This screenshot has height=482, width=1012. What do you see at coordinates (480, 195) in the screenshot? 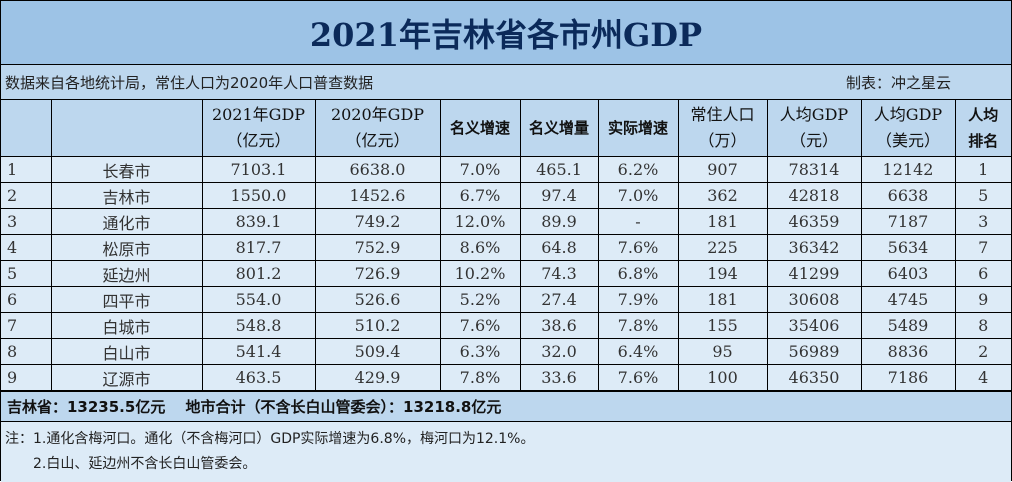
I see `table-cell: 6.7%` at bounding box center [480, 195].